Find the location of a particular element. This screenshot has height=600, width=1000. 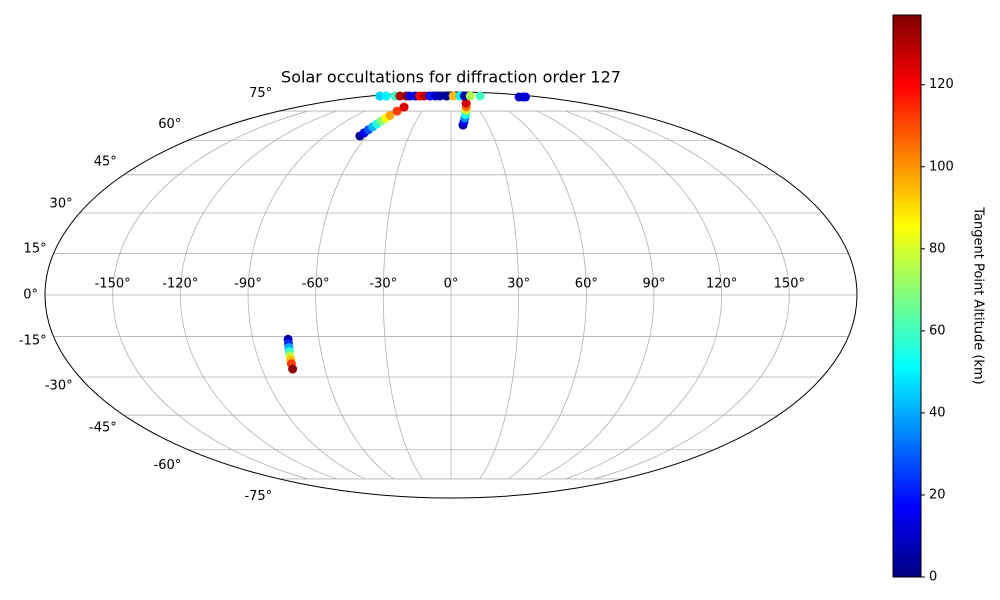

colorbar-tick-label: 80 is located at coordinates (937, 248).